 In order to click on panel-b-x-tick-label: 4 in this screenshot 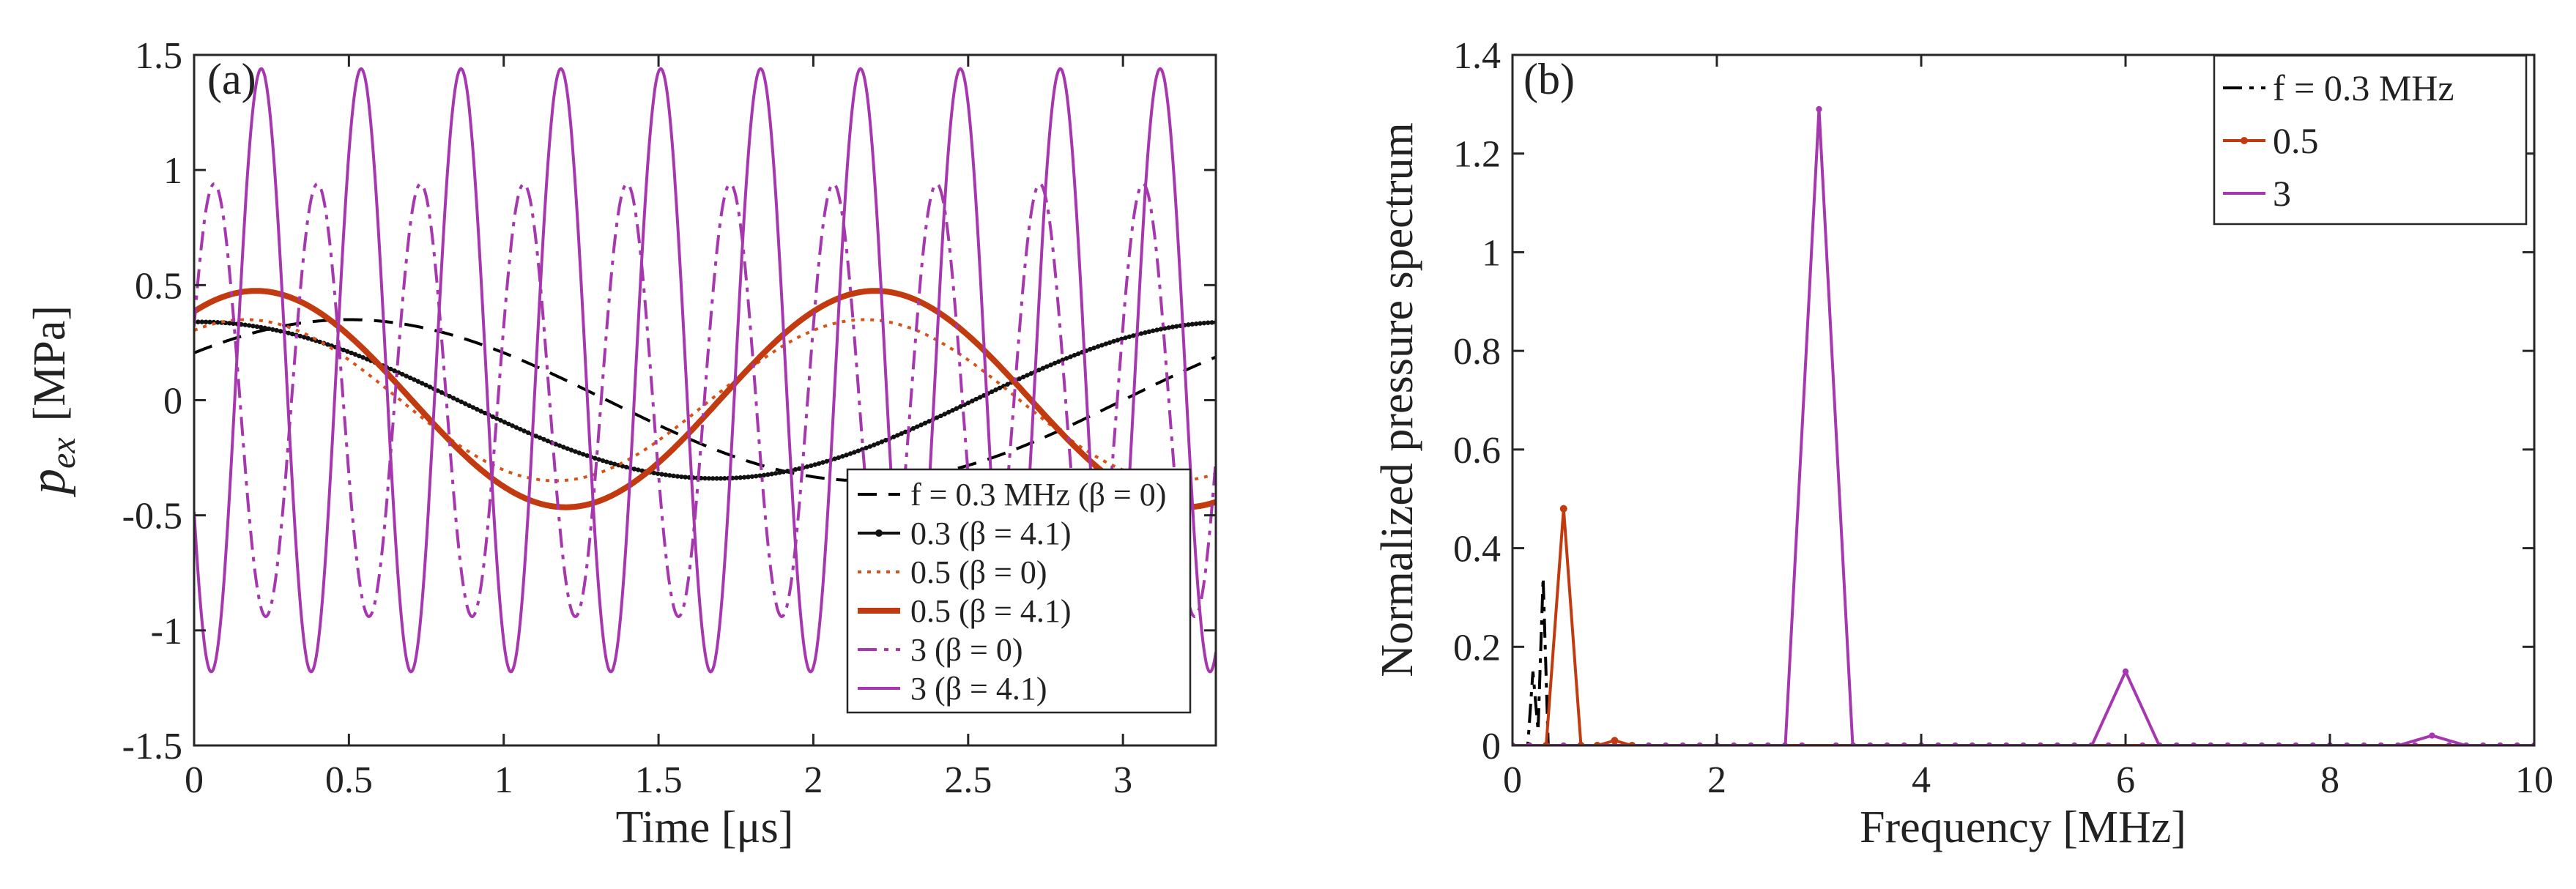, I will do `click(1921, 780)`.